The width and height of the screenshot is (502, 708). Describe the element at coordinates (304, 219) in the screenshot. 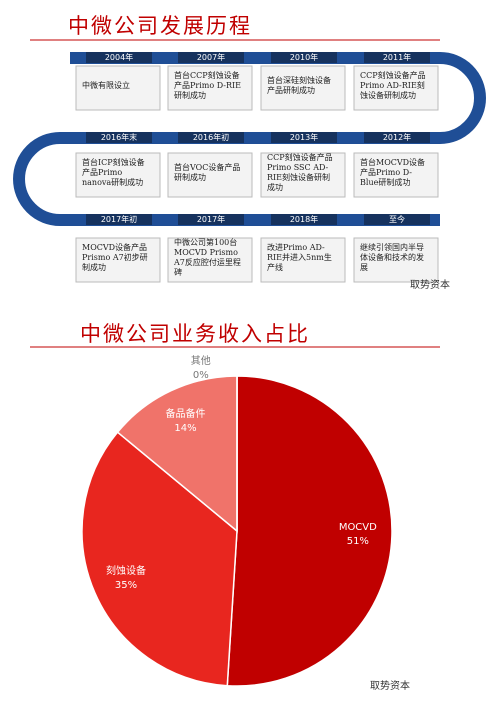

I see `event-year: 2018年` at that location.